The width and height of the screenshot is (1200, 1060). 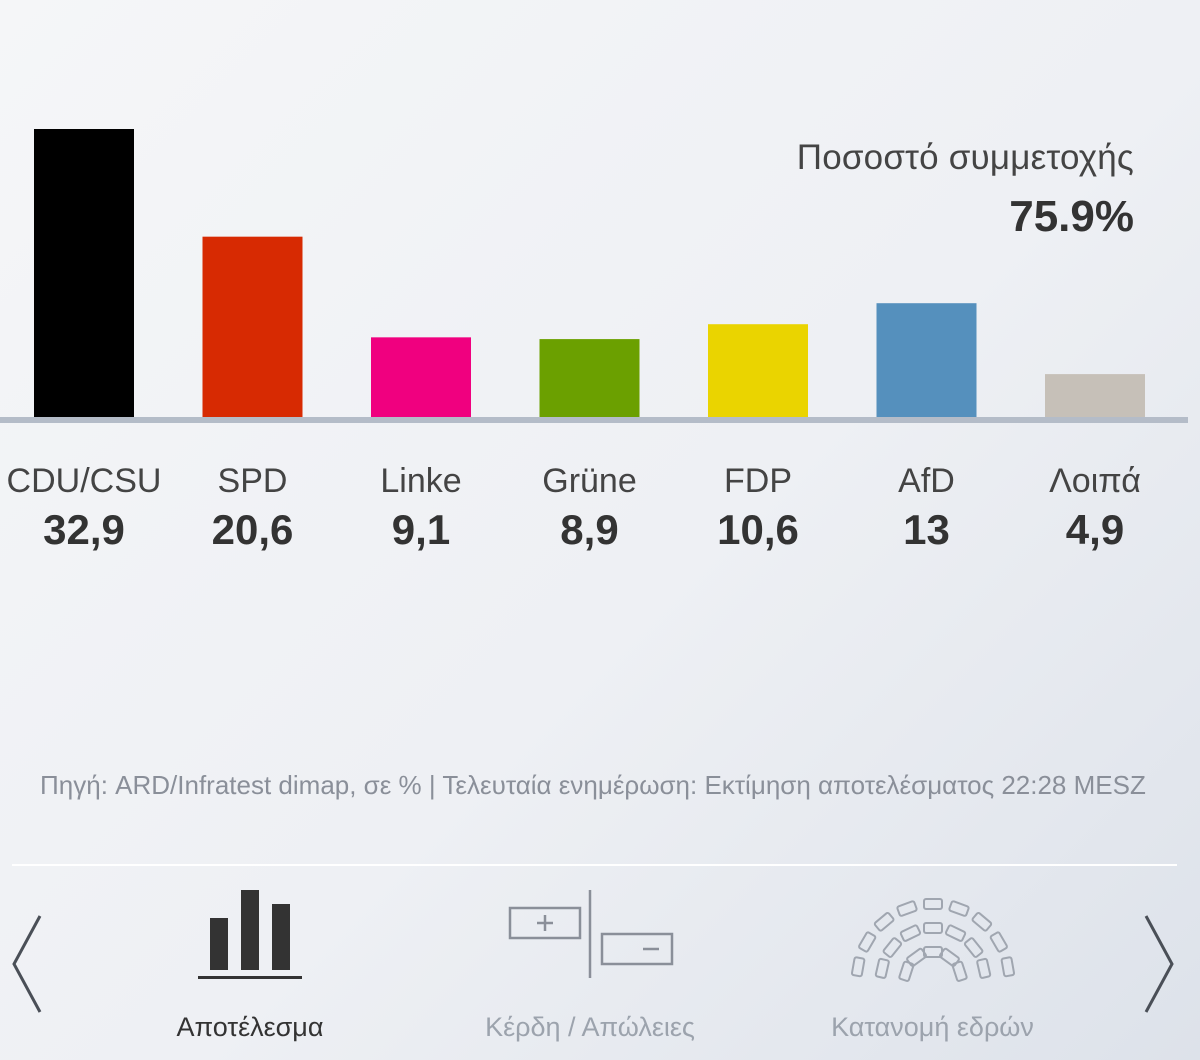 What do you see at coordinates (591, 934) in the screenshot?
I see `gains-losses-icon` at bounding box center [591, 934].